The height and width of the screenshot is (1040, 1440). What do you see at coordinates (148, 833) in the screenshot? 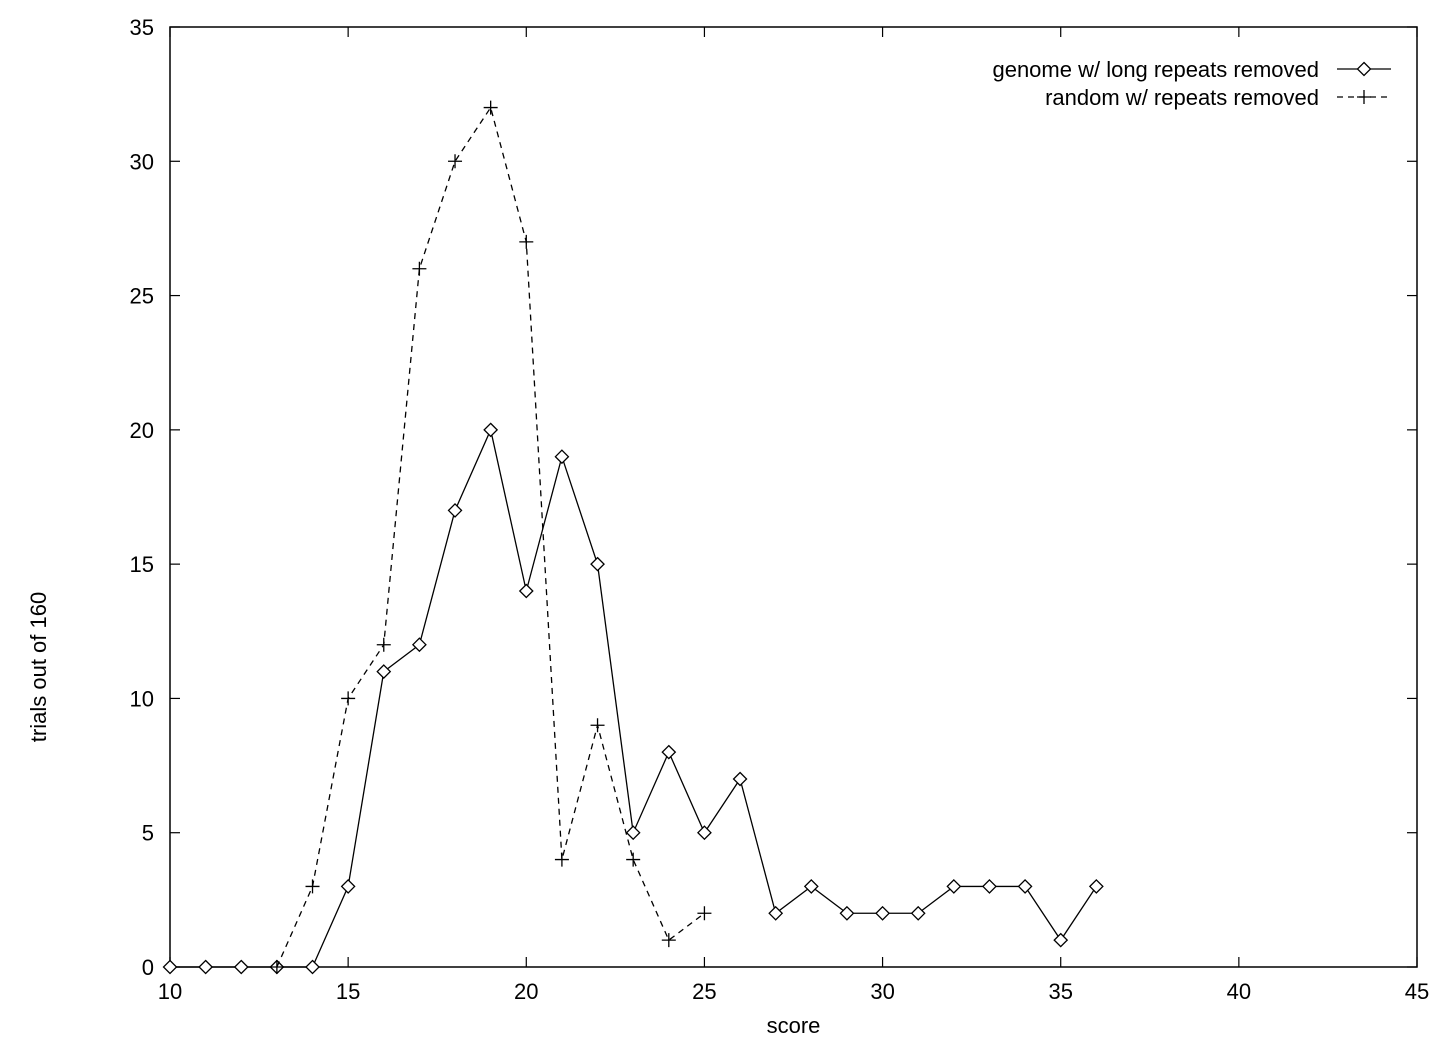
I see `y-tick-label: 5` at bounding box center [148, 833].